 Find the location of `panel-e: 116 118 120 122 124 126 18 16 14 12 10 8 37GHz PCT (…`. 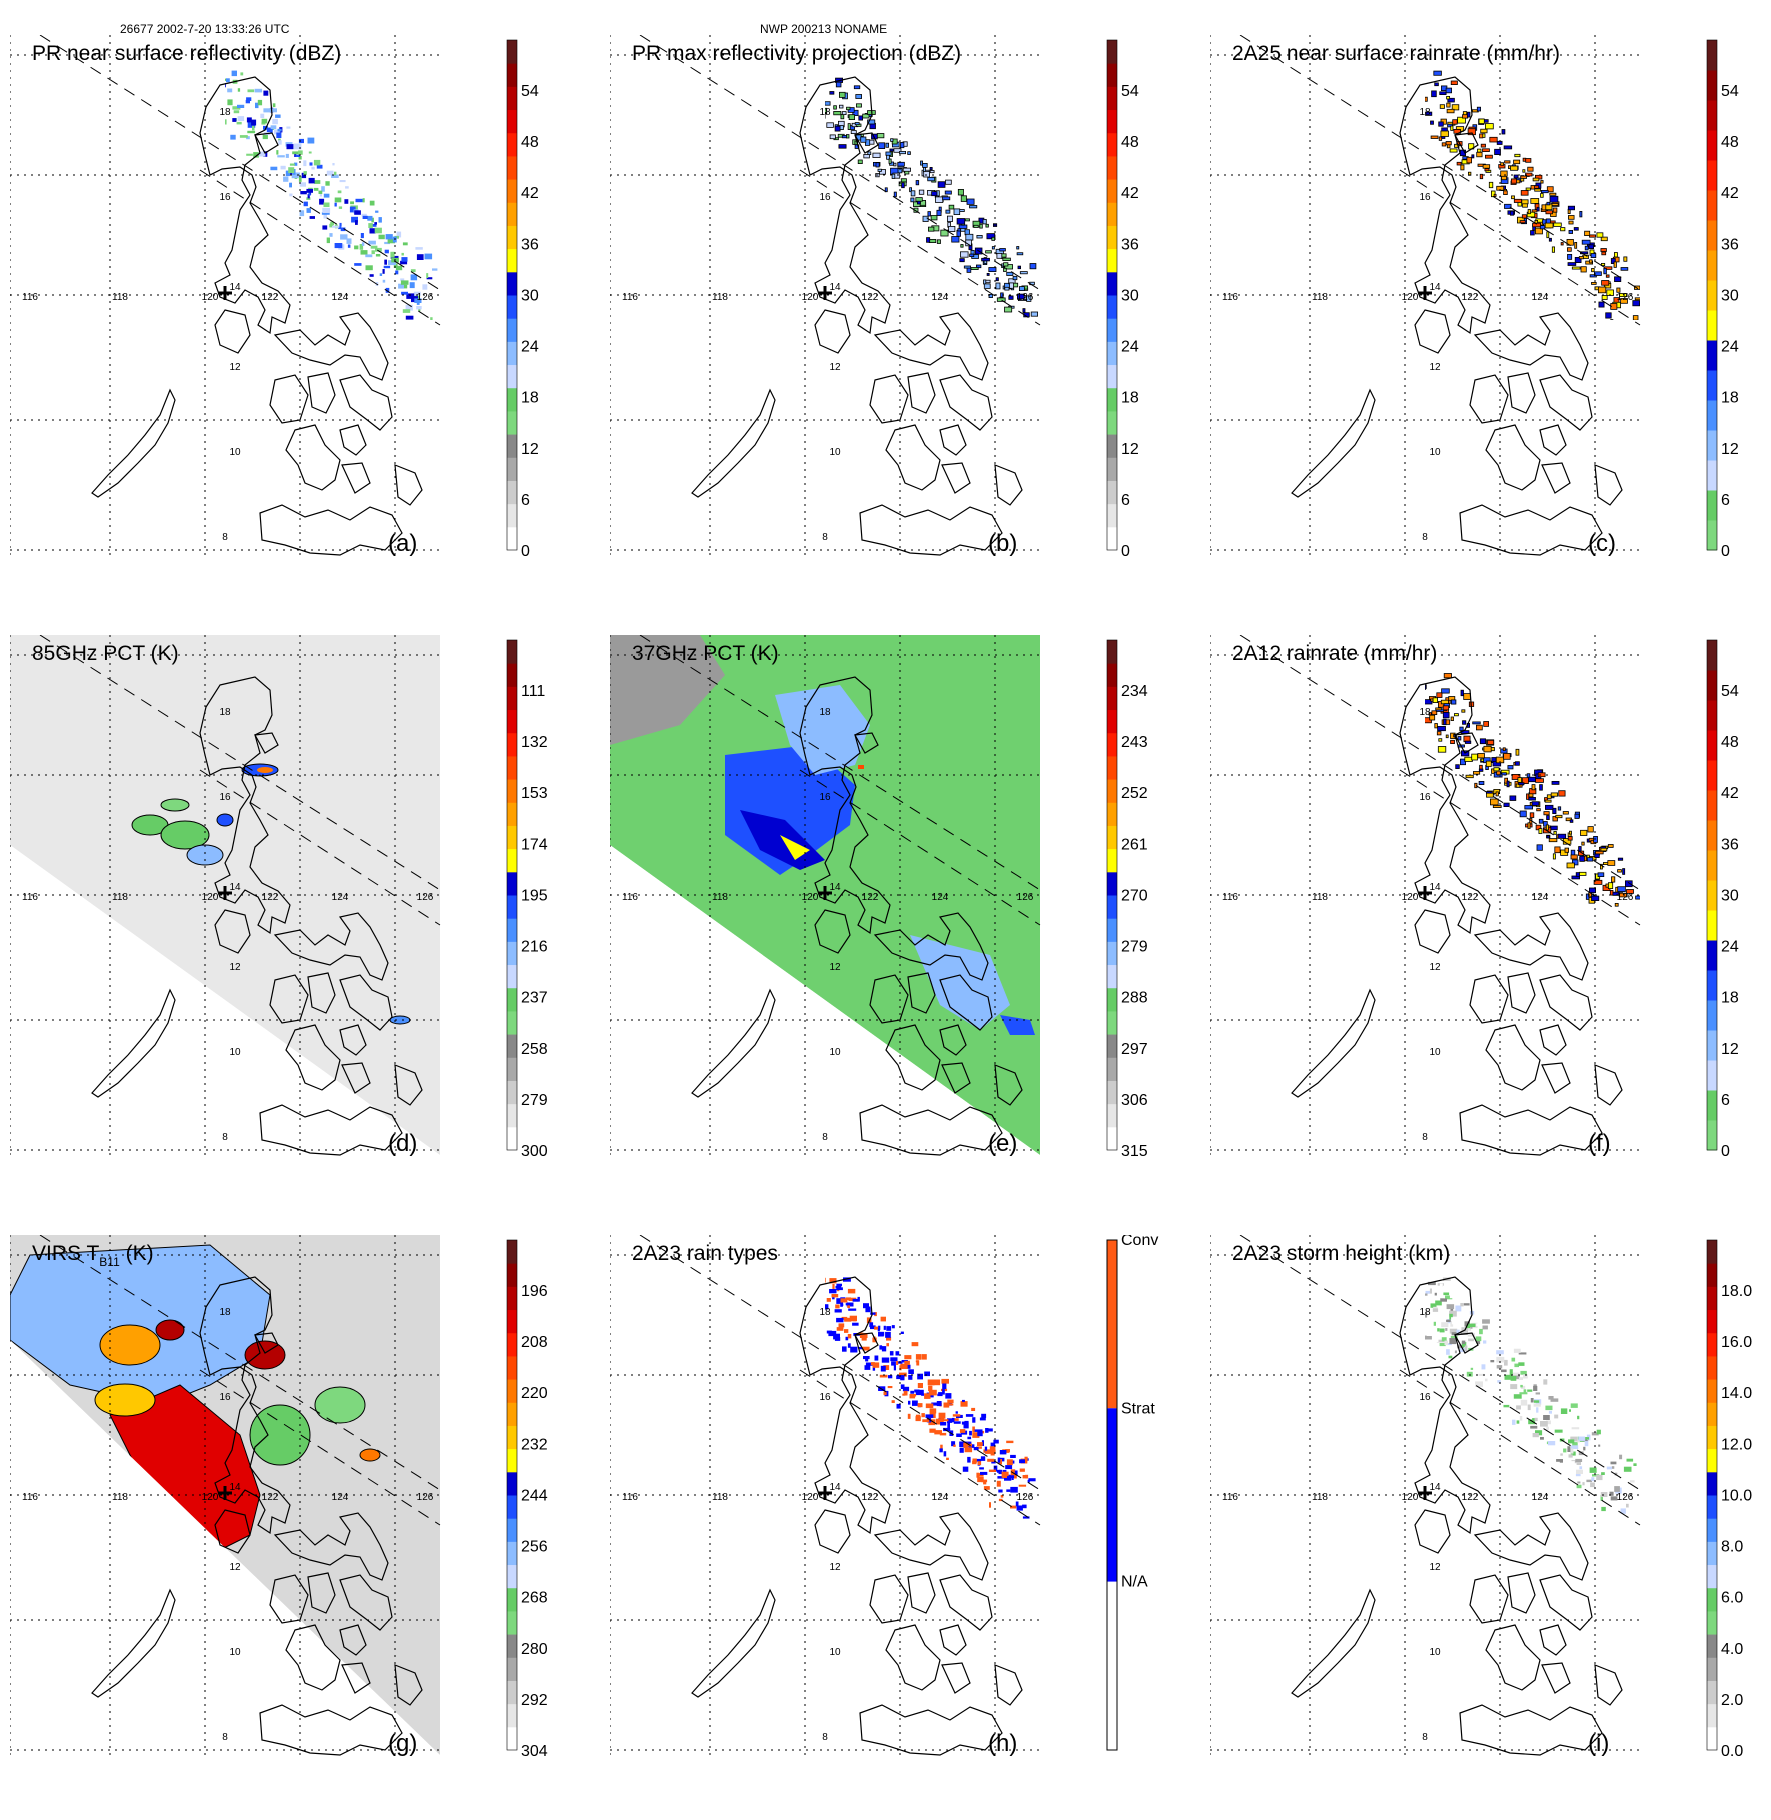

panel-e: 116 118 120 122 124 126 18 16 14 12 10 8 37GHz PCT (… is located at coordinates (909, 924).